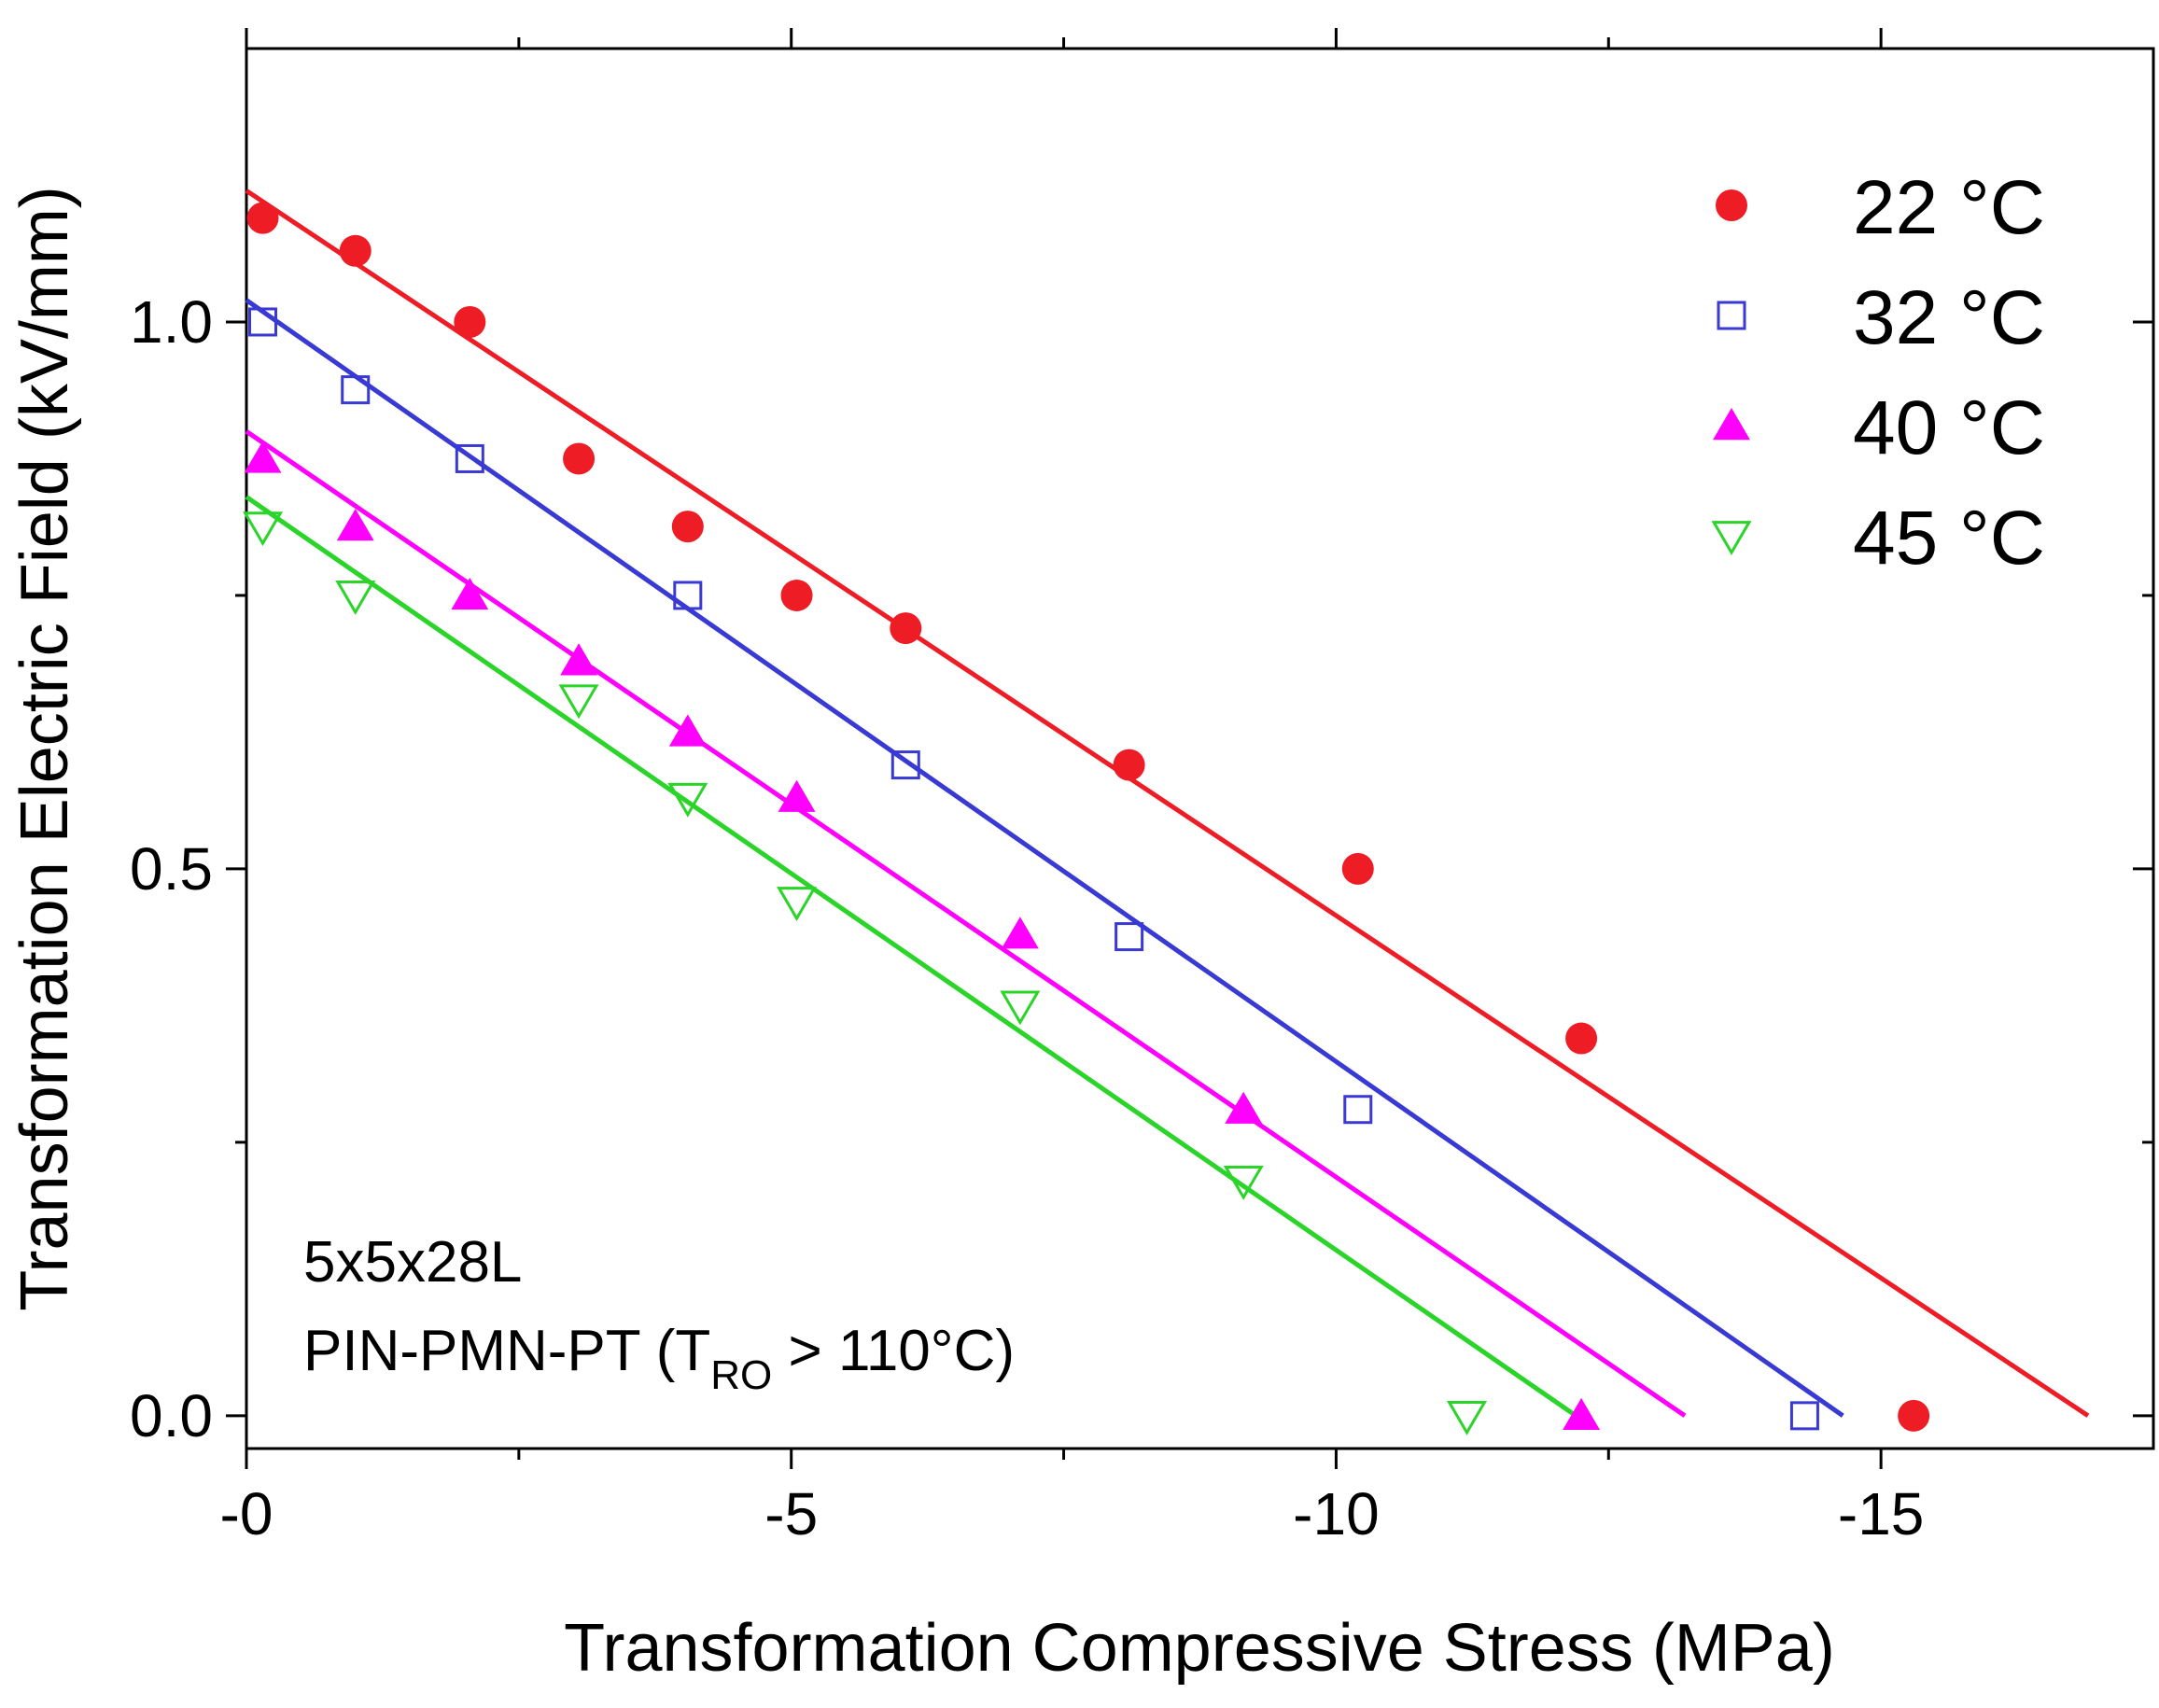  What do you see at coordinates (171, 1415) in the screenshot?
I see `y-tick-label: 0.0` at bounding box center [171, 1415].